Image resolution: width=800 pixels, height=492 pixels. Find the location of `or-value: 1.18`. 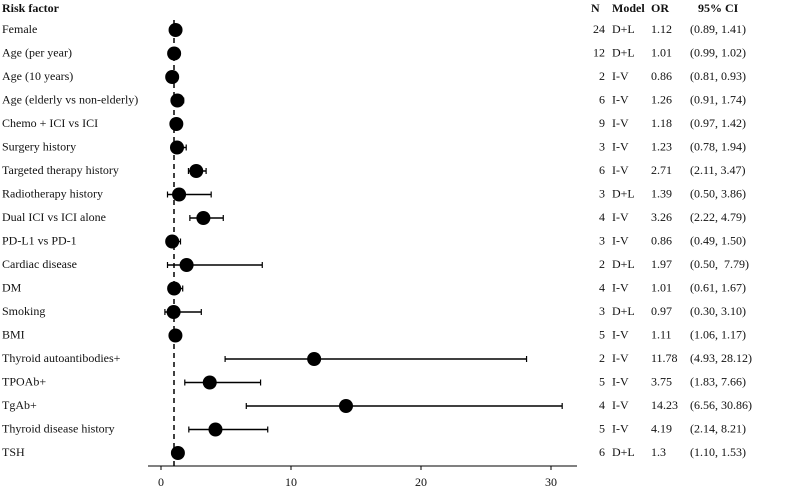

or-value: 1.18 is located at coordinates (661, 123).